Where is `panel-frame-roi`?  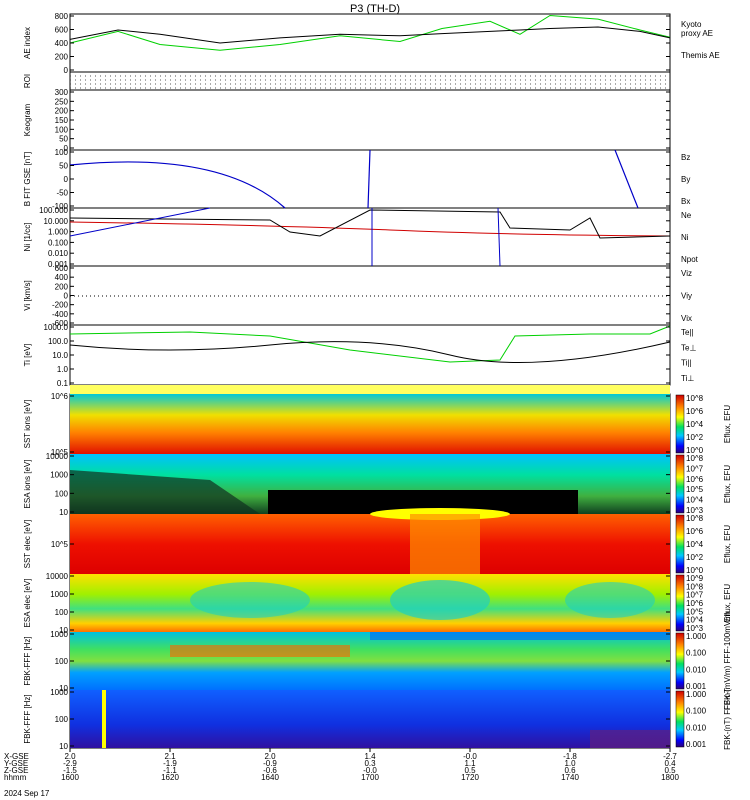
panel-frame-roi is located at coordinates (370, 81).